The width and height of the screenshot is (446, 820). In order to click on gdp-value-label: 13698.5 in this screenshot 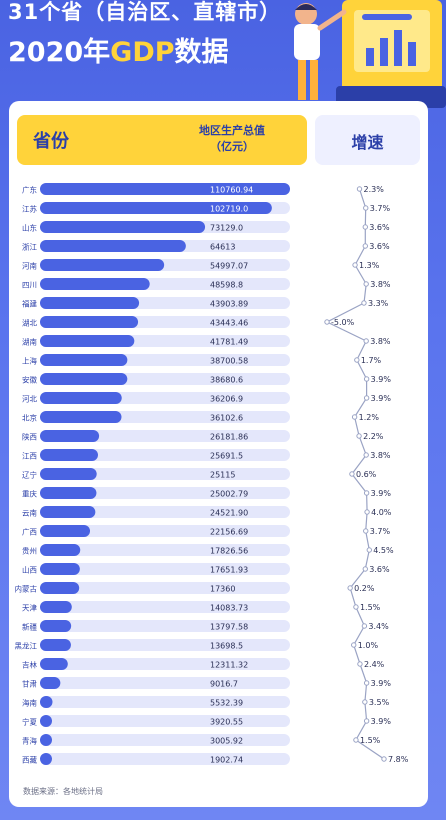, I will do `click(226, 646)`.